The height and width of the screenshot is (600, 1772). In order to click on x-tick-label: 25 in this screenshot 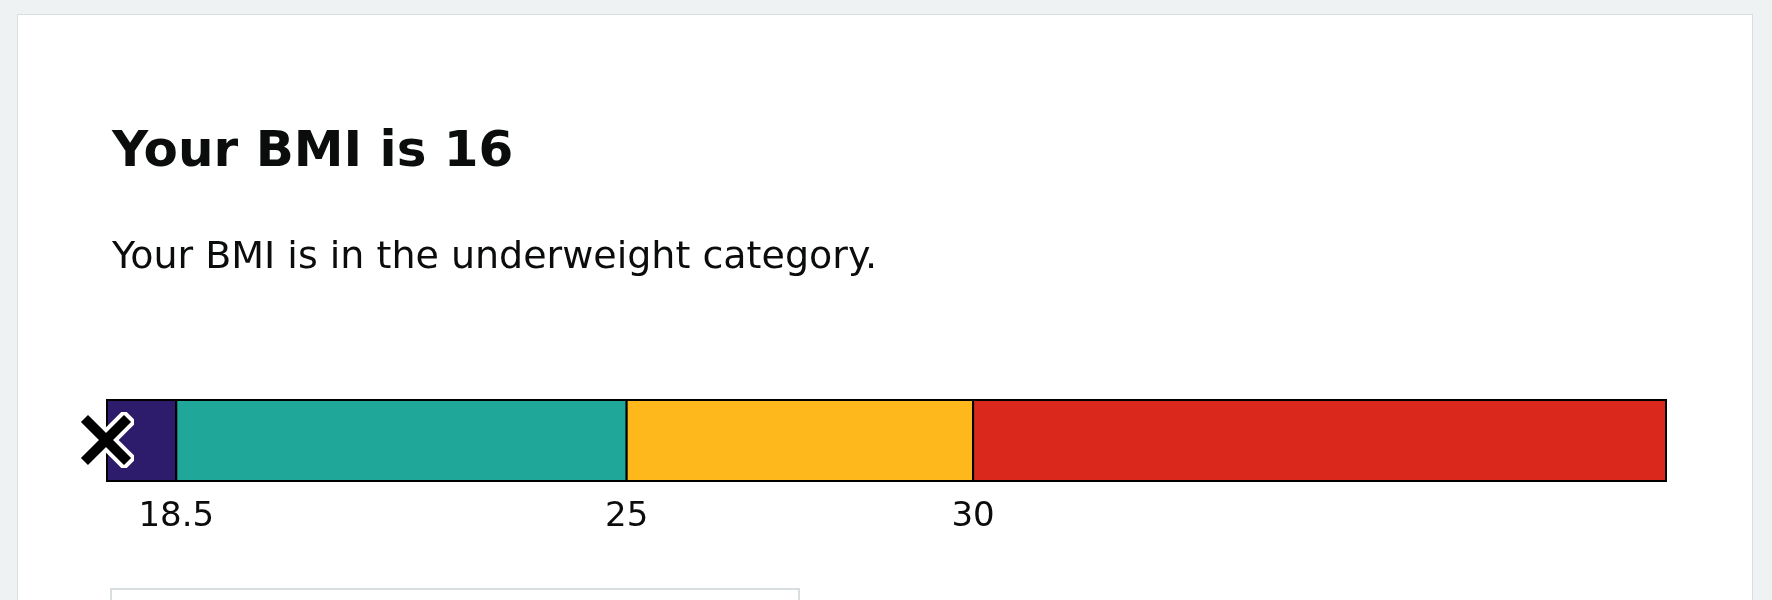, I will do `click(627, 514)`.